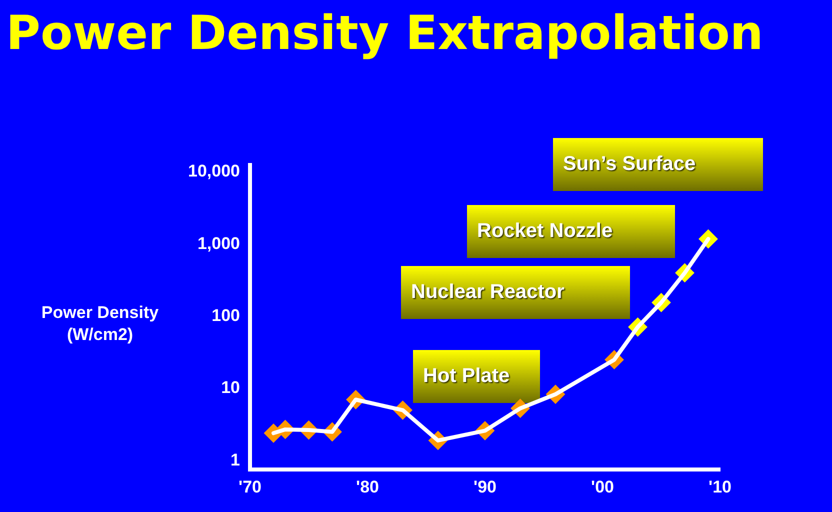 The height and width of the screenshot is (512, 832). What do you see at coordinates (485, 486) in the screenshot?
I see `x-tick-label: '90` at bounding box center [485, 486].